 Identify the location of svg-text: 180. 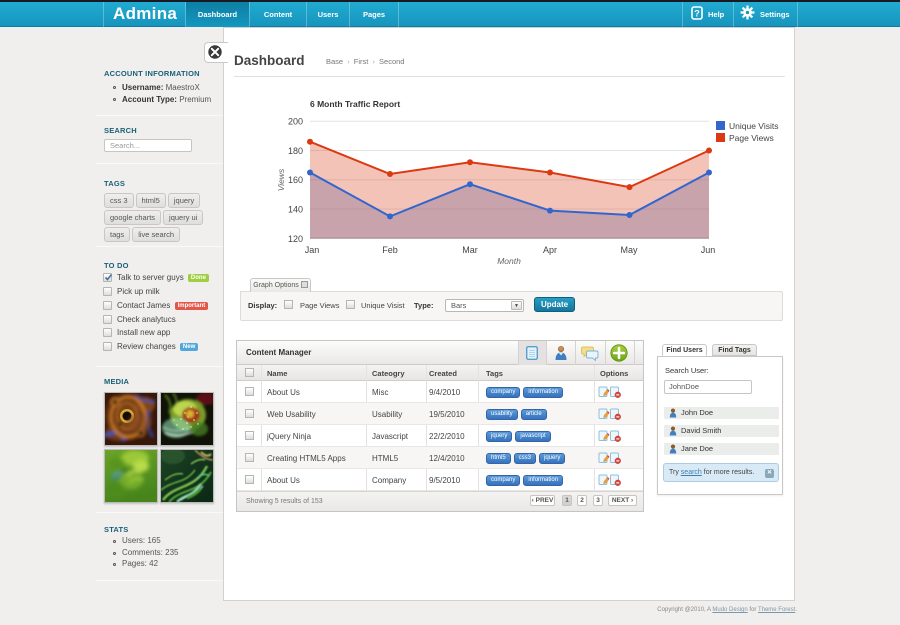
(295, 151).